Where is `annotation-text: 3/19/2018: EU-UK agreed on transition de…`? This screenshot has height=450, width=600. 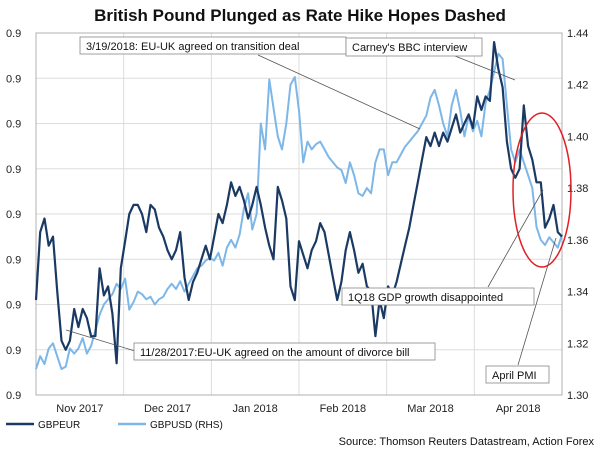
annotation-text: 3/19/2018: EU-UK agreed on transition de… is located at coordinates (192, 47).